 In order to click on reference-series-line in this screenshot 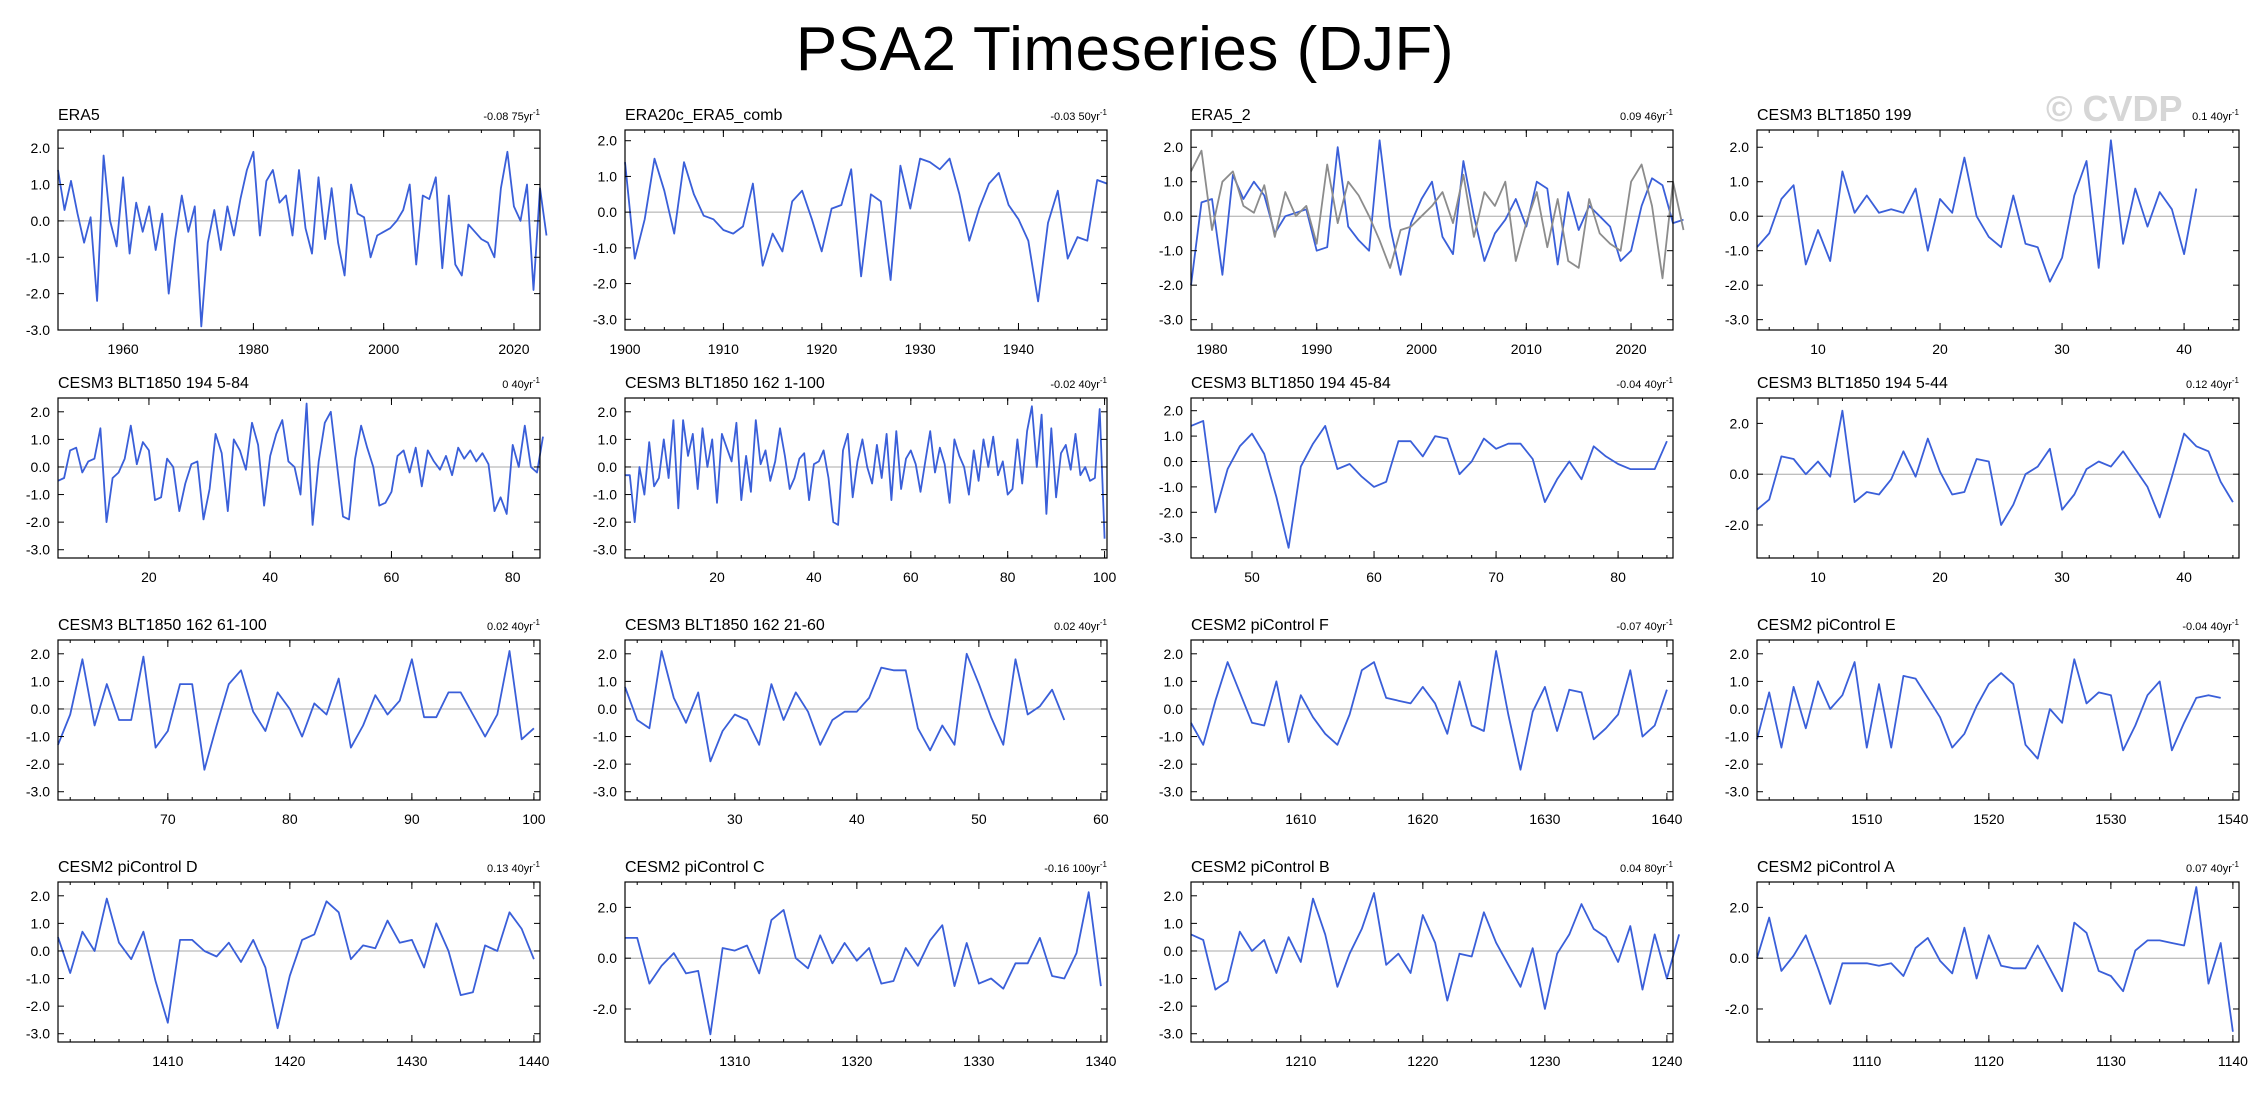, I will do `click(1437, 214)`.